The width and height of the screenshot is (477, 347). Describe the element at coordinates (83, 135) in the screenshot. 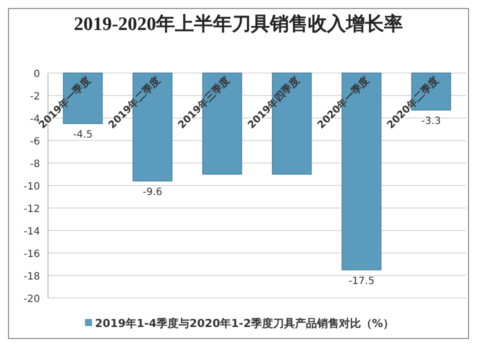

I see `data-label: -4.5` at that location.